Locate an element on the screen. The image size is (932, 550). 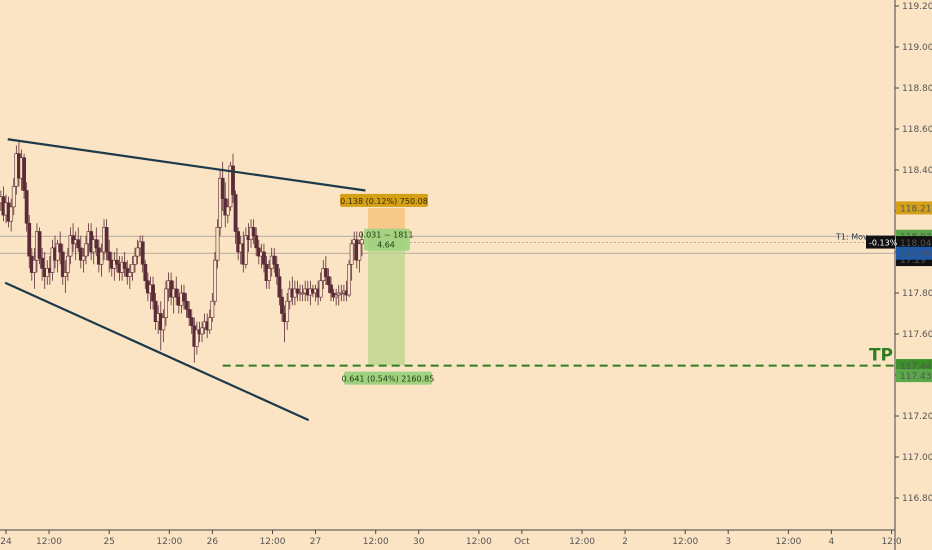
stop-label: 0.138 (0.12%) 750.08 is located at coordinates (384, 201).